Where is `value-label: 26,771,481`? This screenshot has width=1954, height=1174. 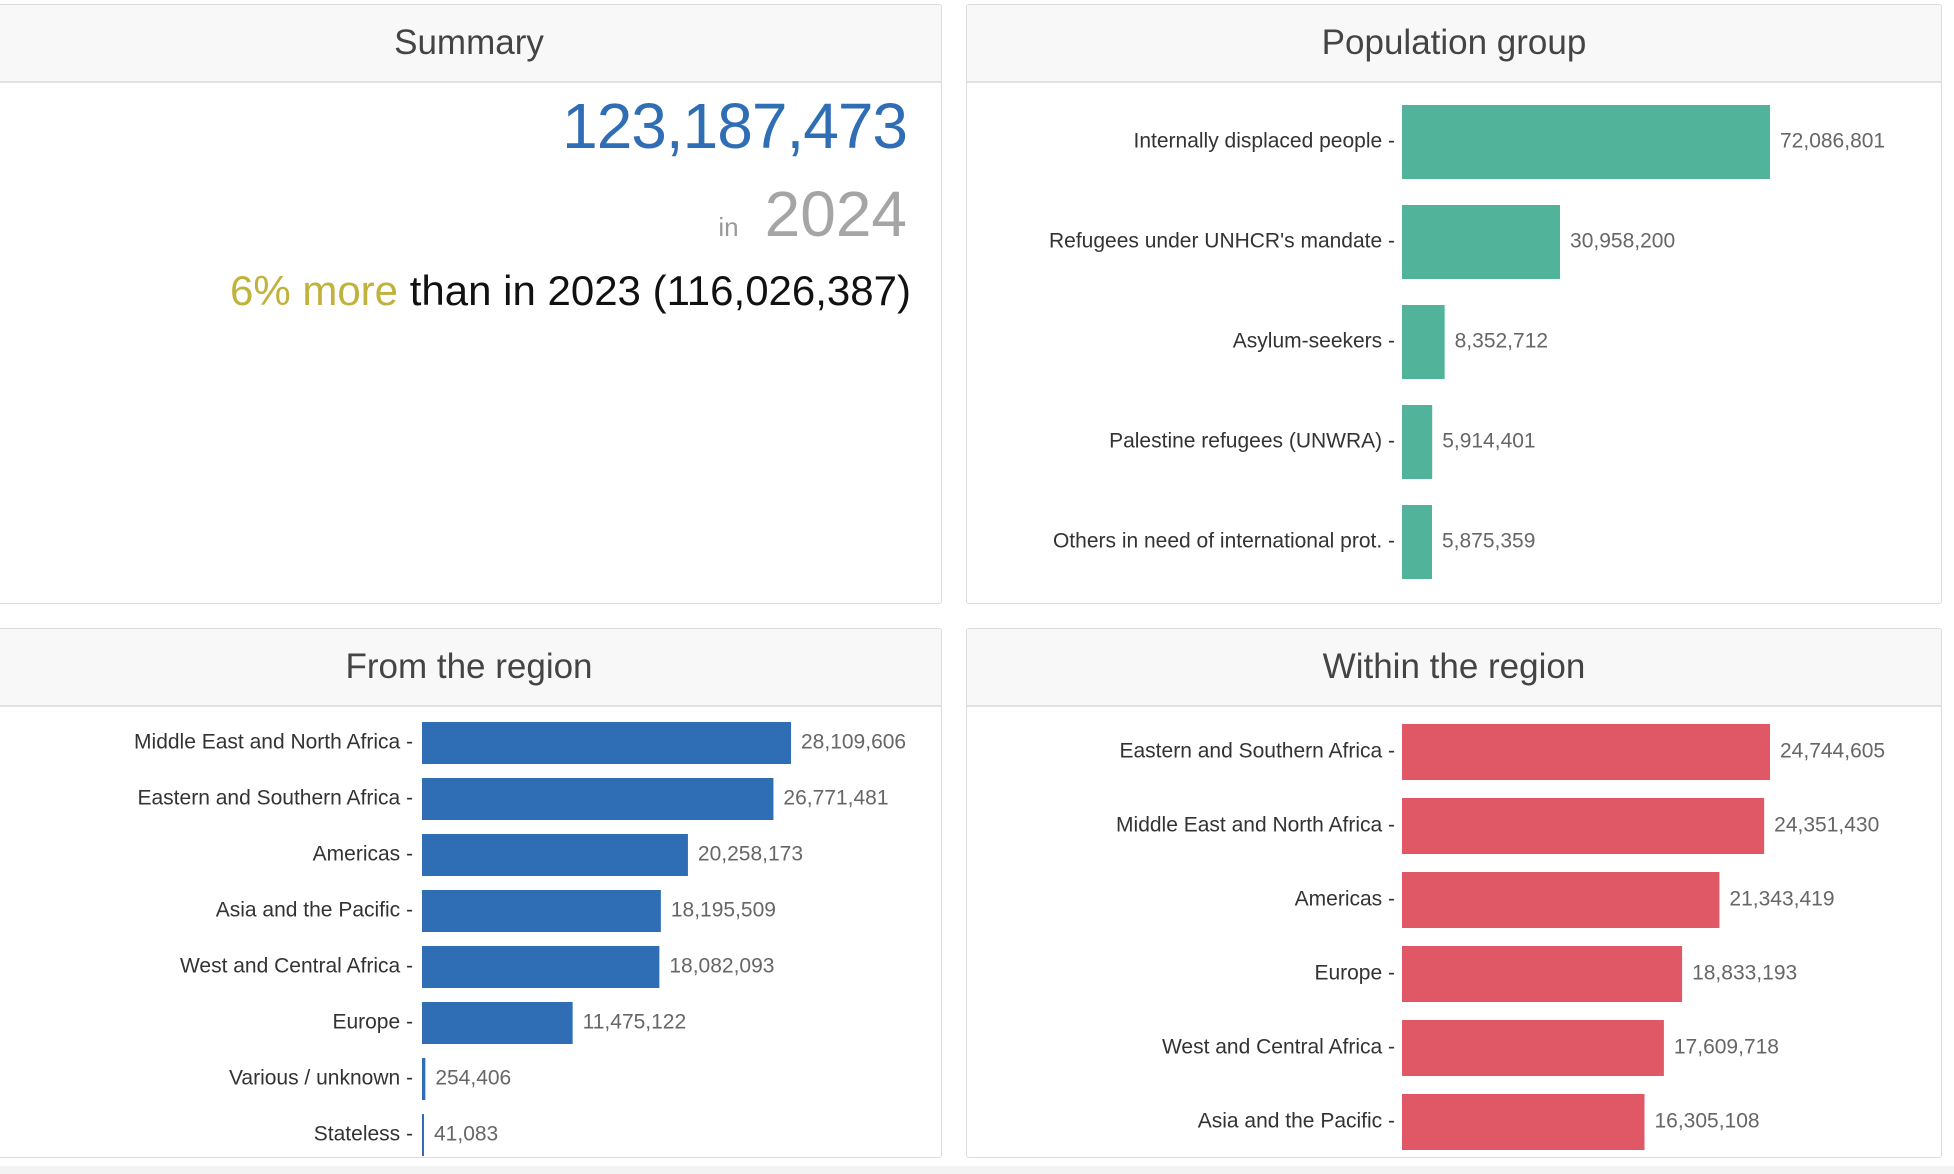 value-label: 26,771,481 is located at coordinates (835, 798).